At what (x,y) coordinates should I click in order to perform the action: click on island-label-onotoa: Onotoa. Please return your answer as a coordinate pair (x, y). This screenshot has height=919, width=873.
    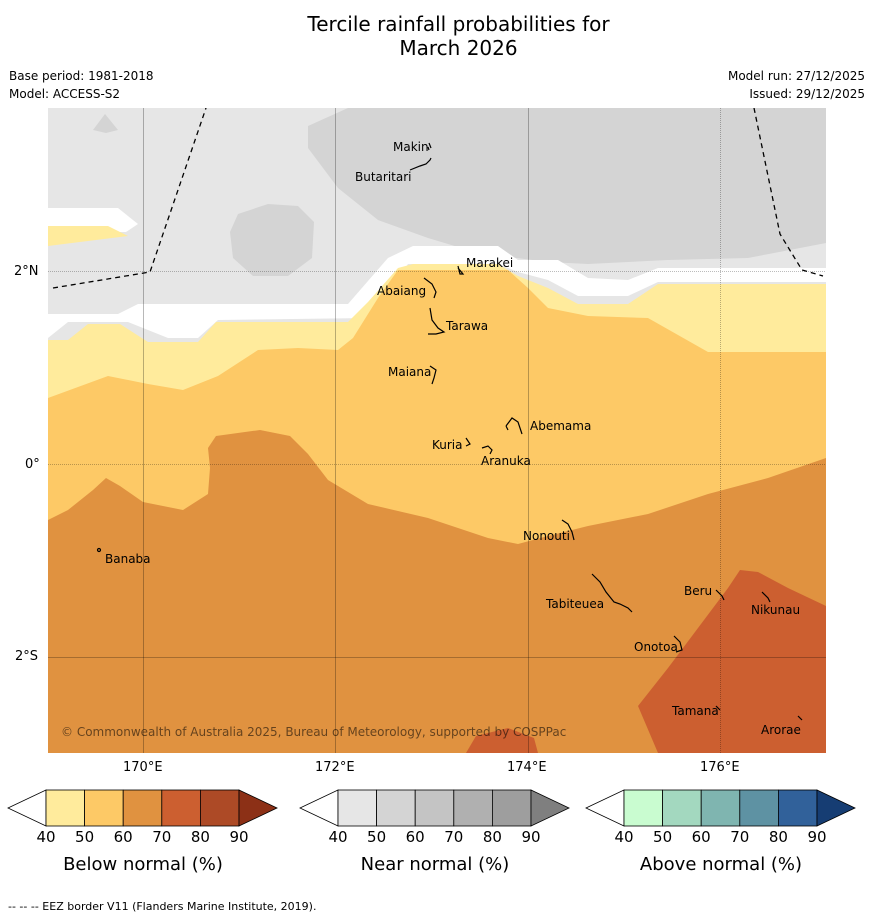
    Looking at the image, I should click on (656, 647).